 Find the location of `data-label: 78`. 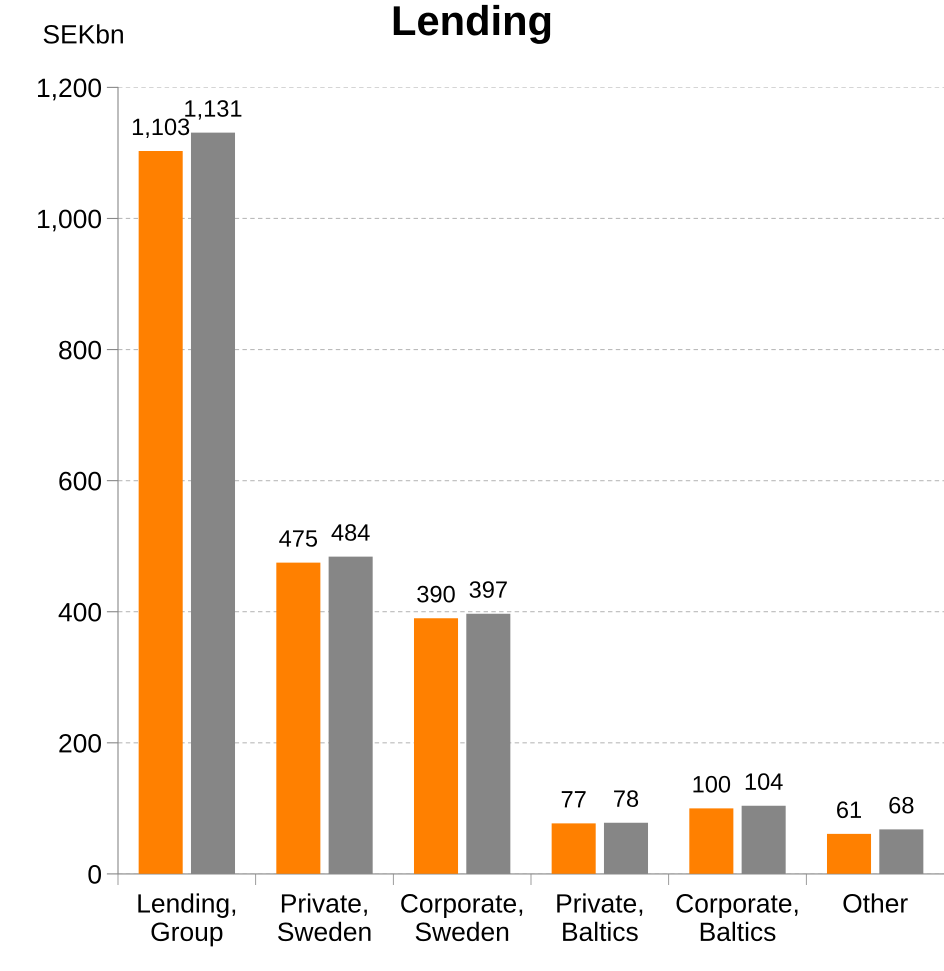

data-label: 78 is located at coordinates (626, 798).